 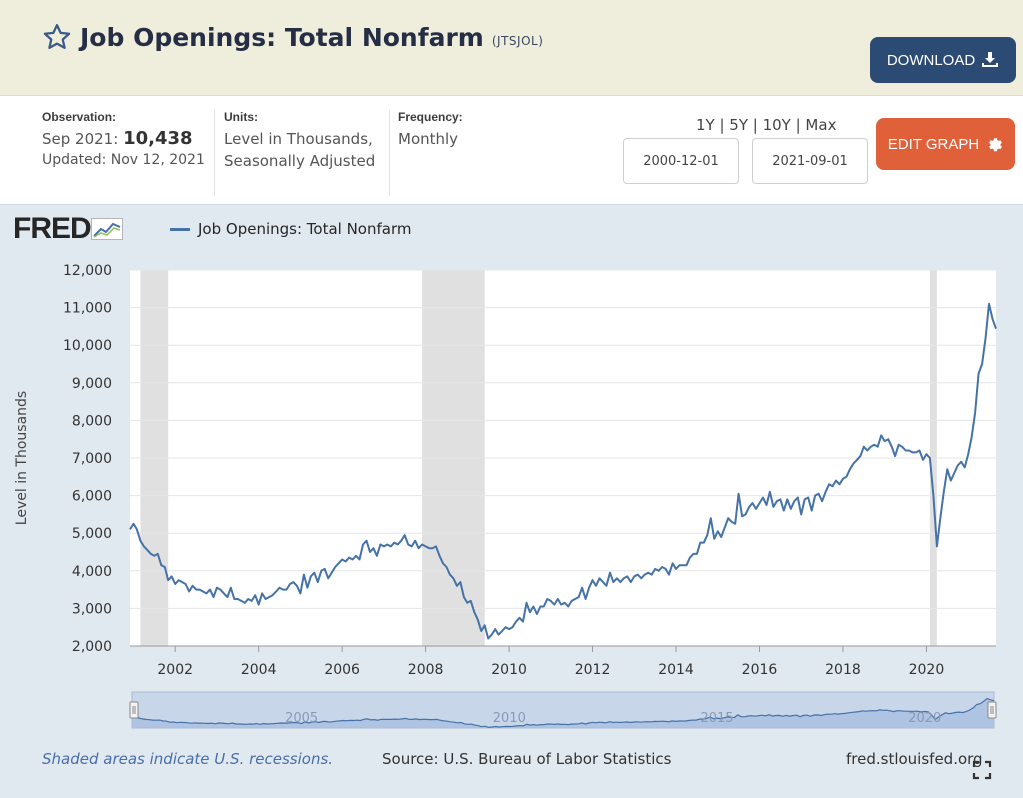 What do you see at coordinates (931, 60) in the screenshot?
I see `download-label: DOWNLOAD` at bounding box center [931, 60].